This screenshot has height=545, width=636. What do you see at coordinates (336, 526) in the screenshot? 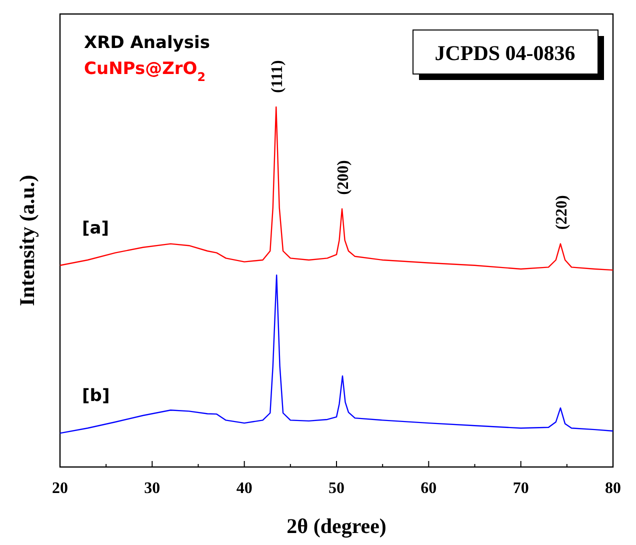
I see `x-axis-title: 2θ (degree)` at bounding box center [336, 526].